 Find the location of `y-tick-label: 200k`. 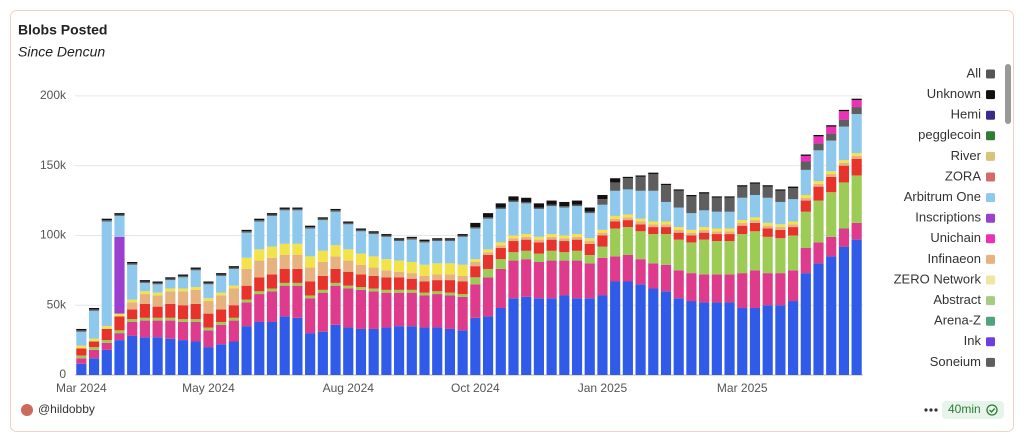

y-tick-label: 200k is located at coordinates (53, 95).